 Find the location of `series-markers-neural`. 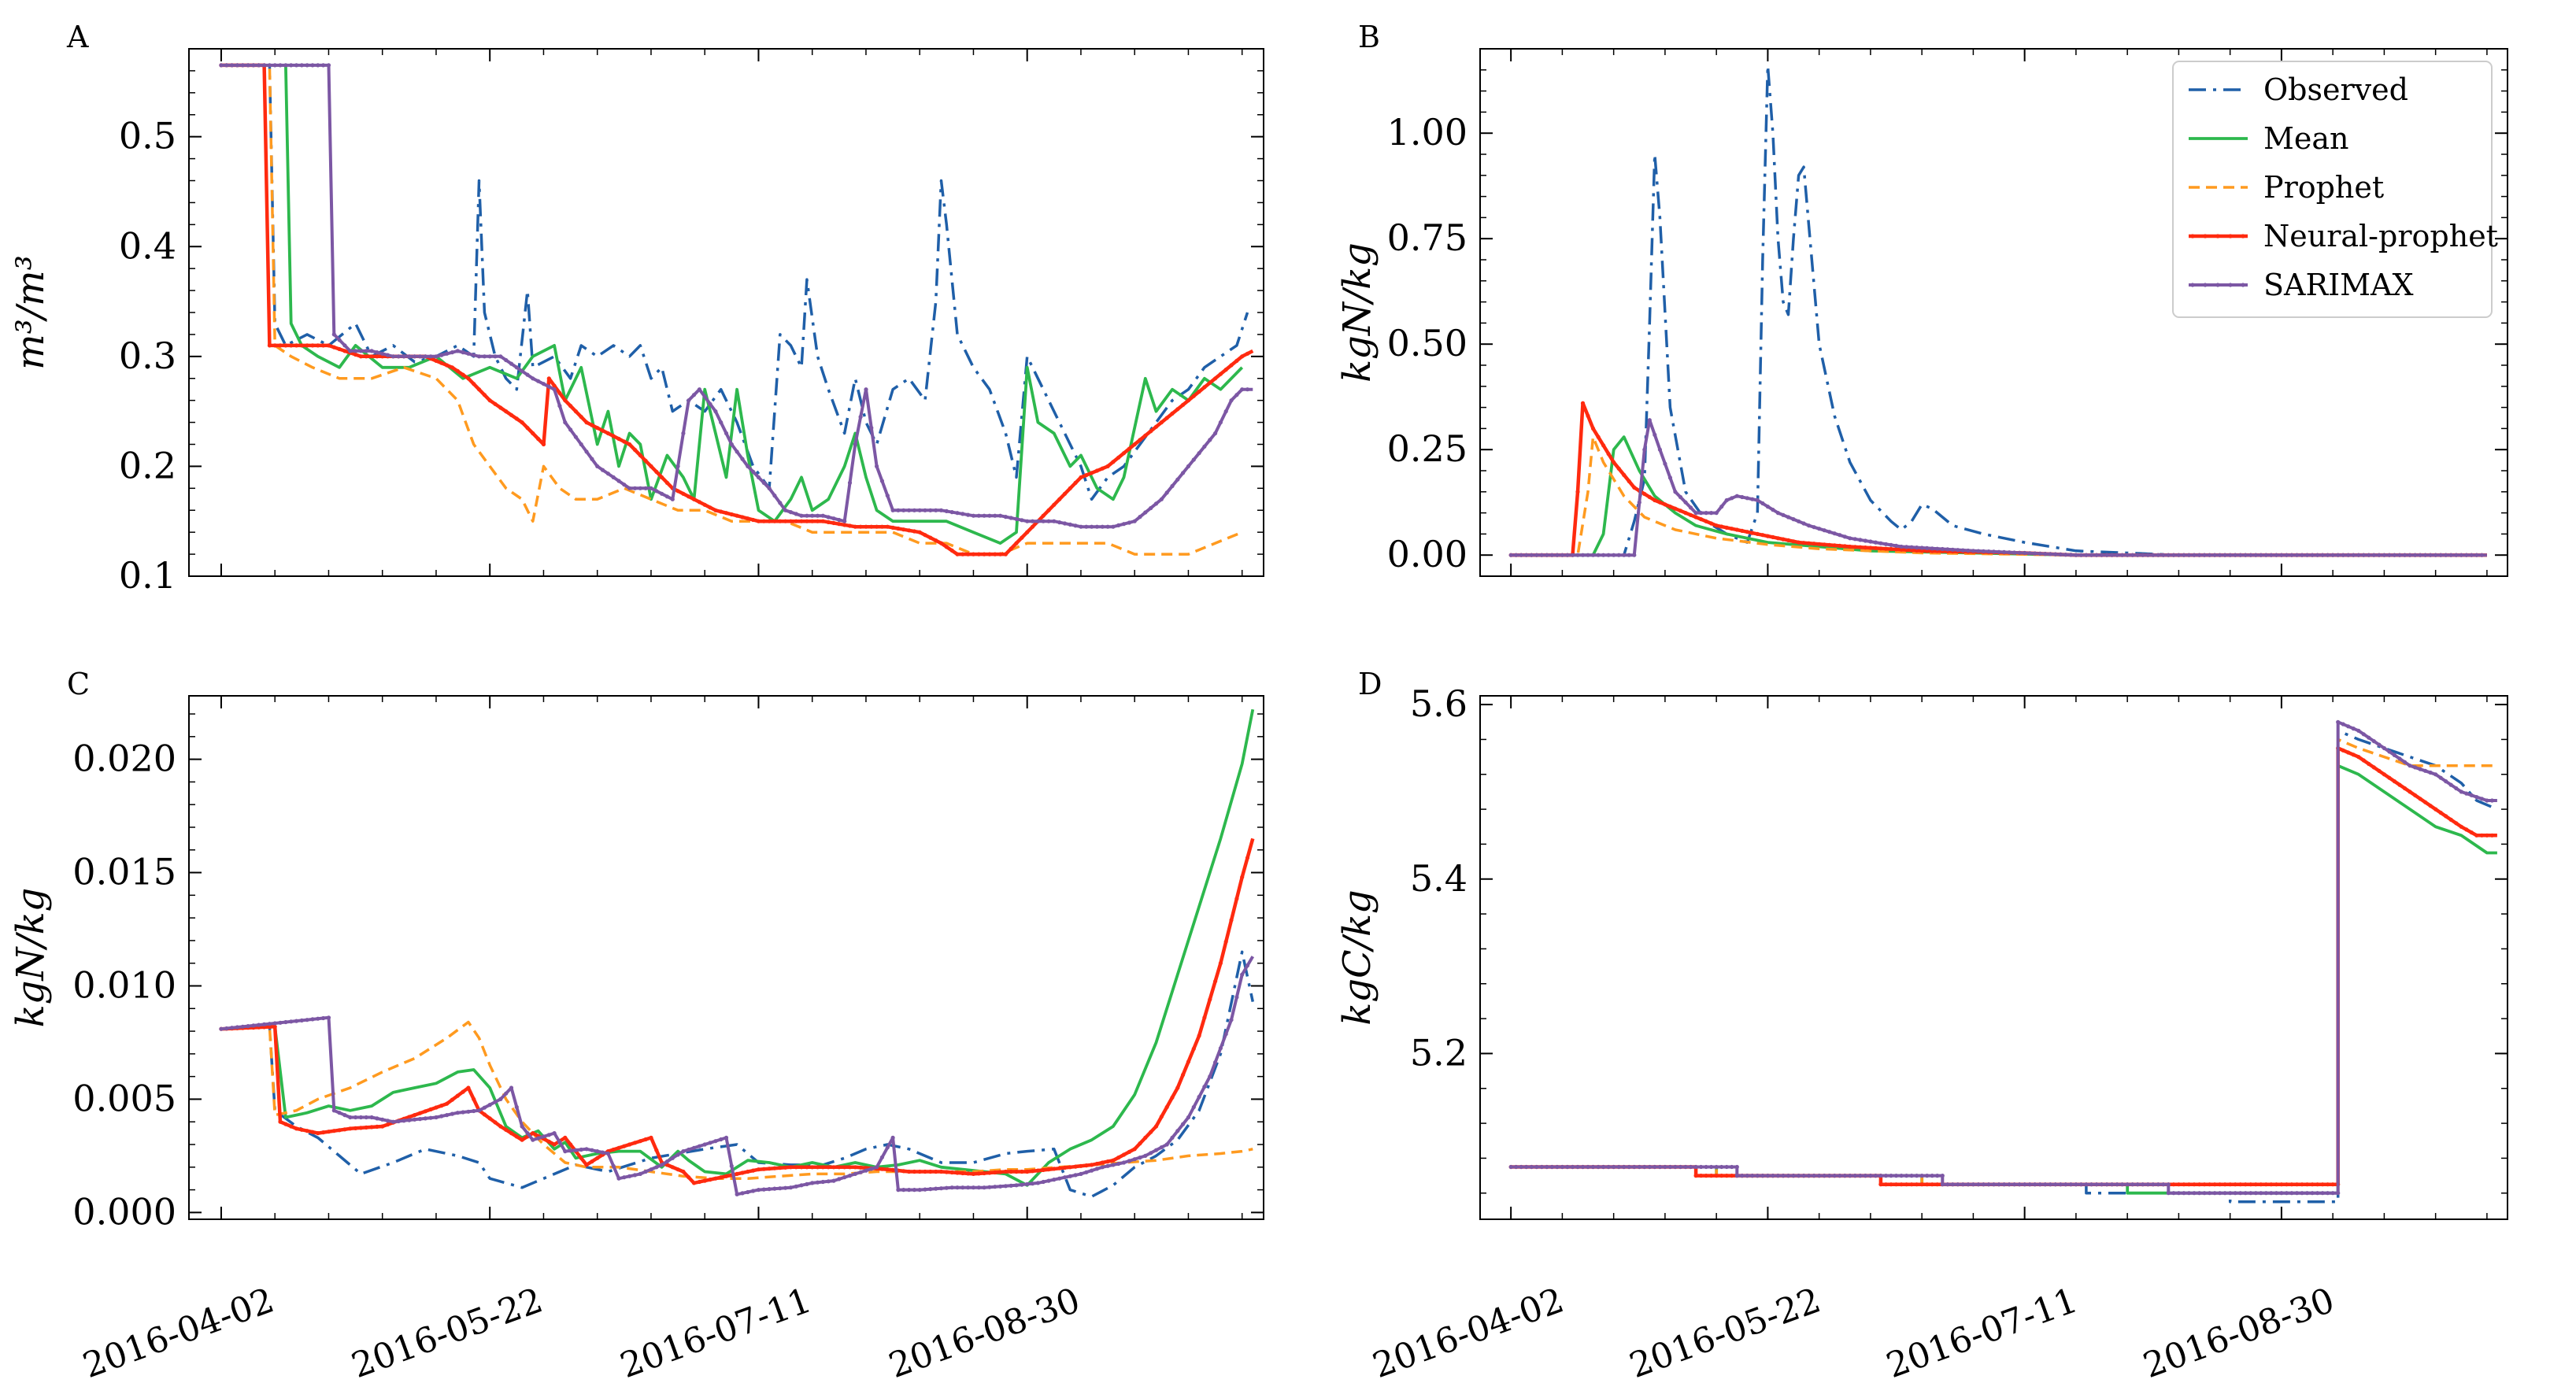

series-markers-neural is located at coordinates (2001, 966).